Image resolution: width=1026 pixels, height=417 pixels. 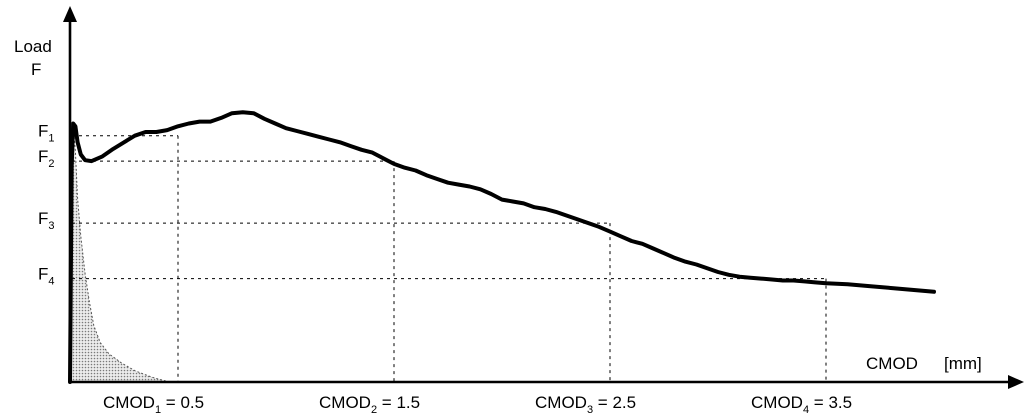 I want to click on force-label-3: F3, so click(x=46, y=220).